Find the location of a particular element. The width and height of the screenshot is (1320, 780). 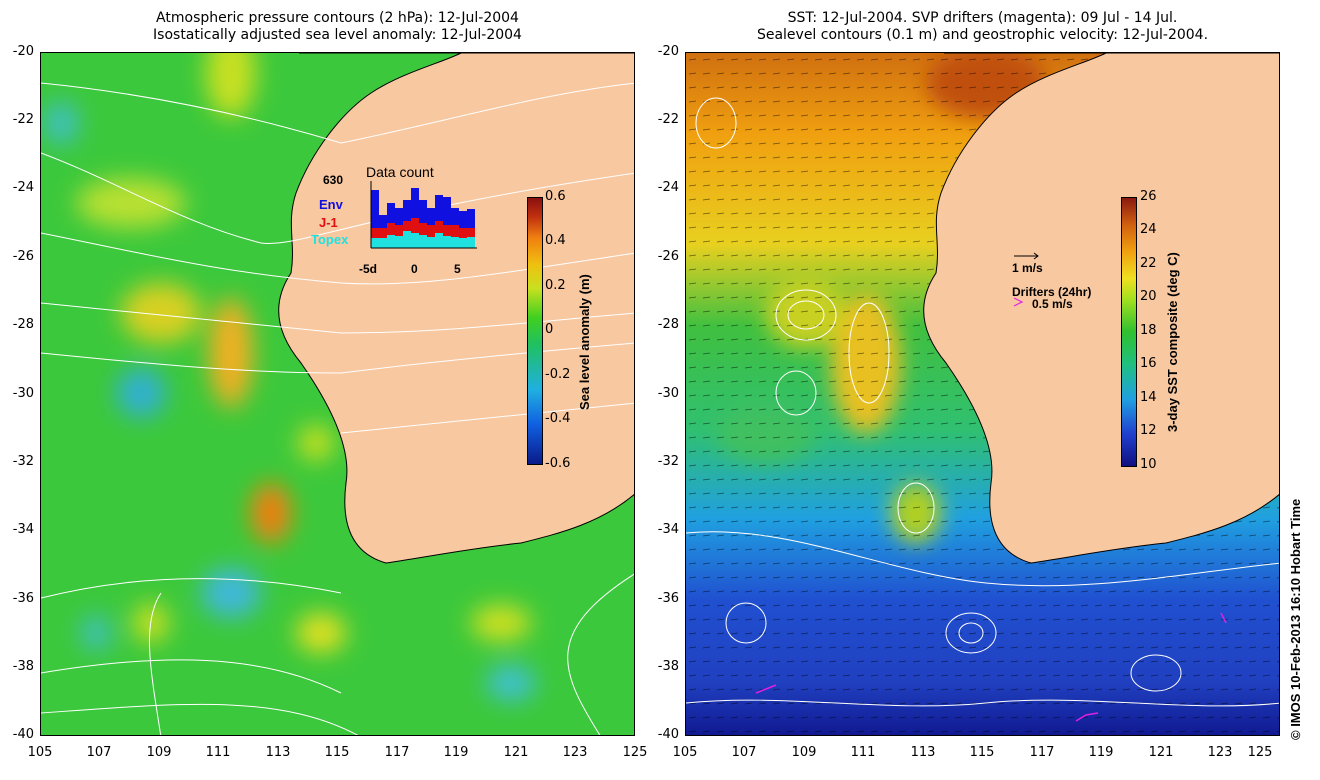

inset-max-label: 630 is located at coordinates (333, 180).